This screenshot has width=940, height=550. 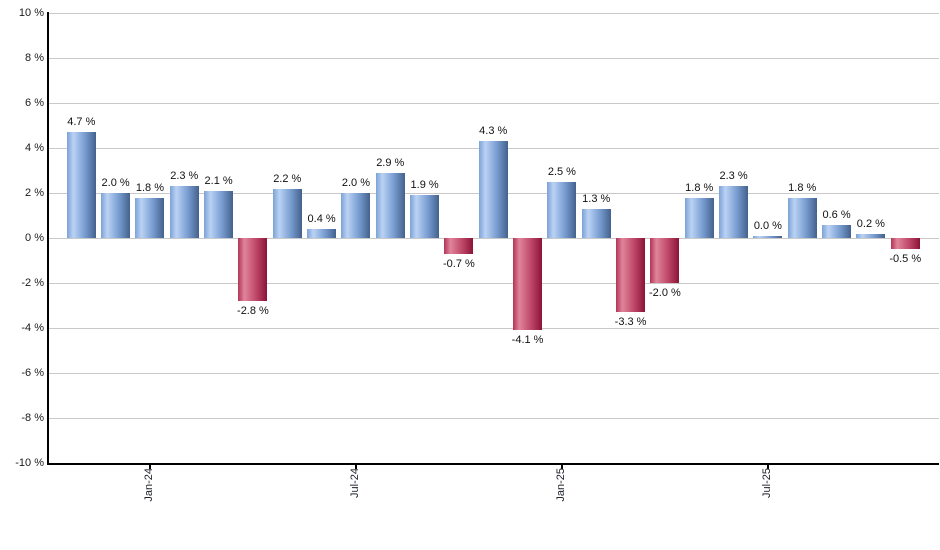 What do you see at coordinates (493, 131) in the screenshot?
I see `bar-value-label: 4.3 %` at bounding box center [493, 131].